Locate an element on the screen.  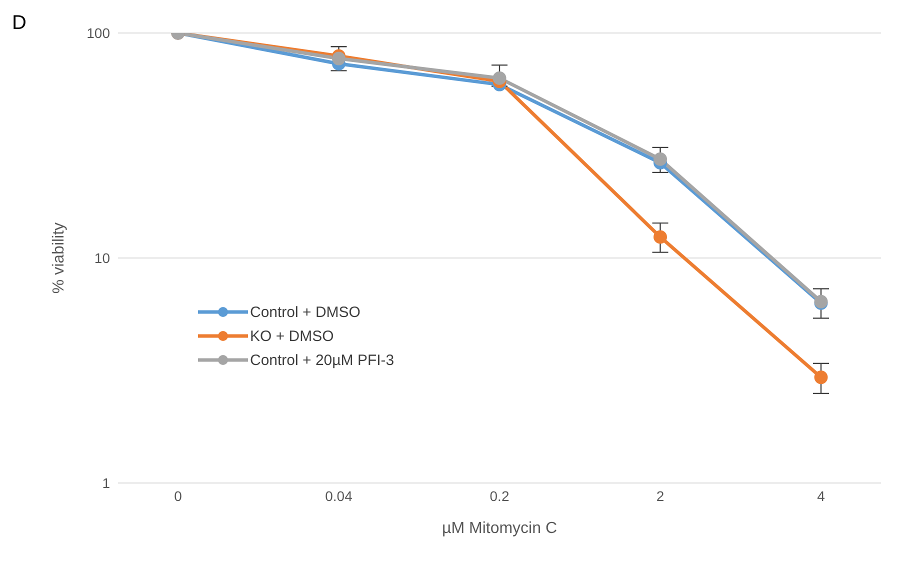
y-axis-title: % viability is located at coordinates (59, 258).